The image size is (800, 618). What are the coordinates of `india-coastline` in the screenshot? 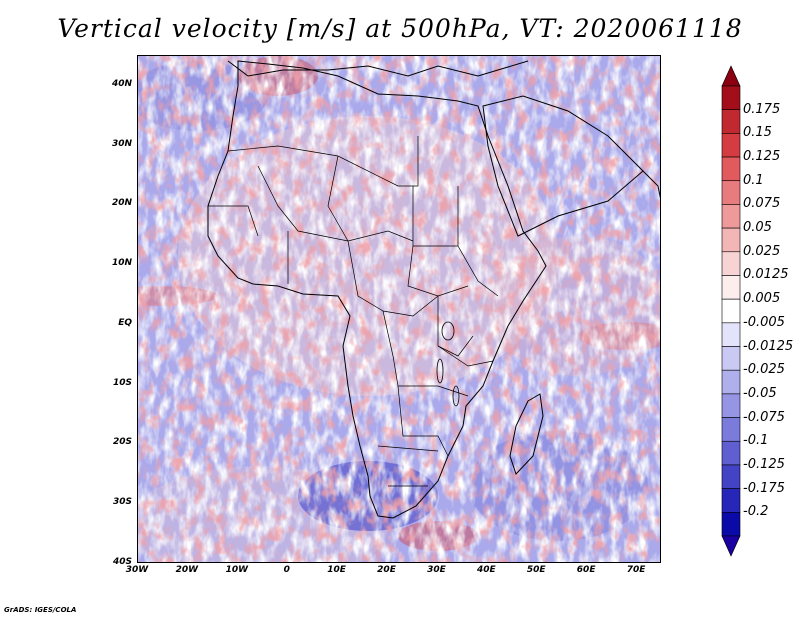 It's located at (651, 184).